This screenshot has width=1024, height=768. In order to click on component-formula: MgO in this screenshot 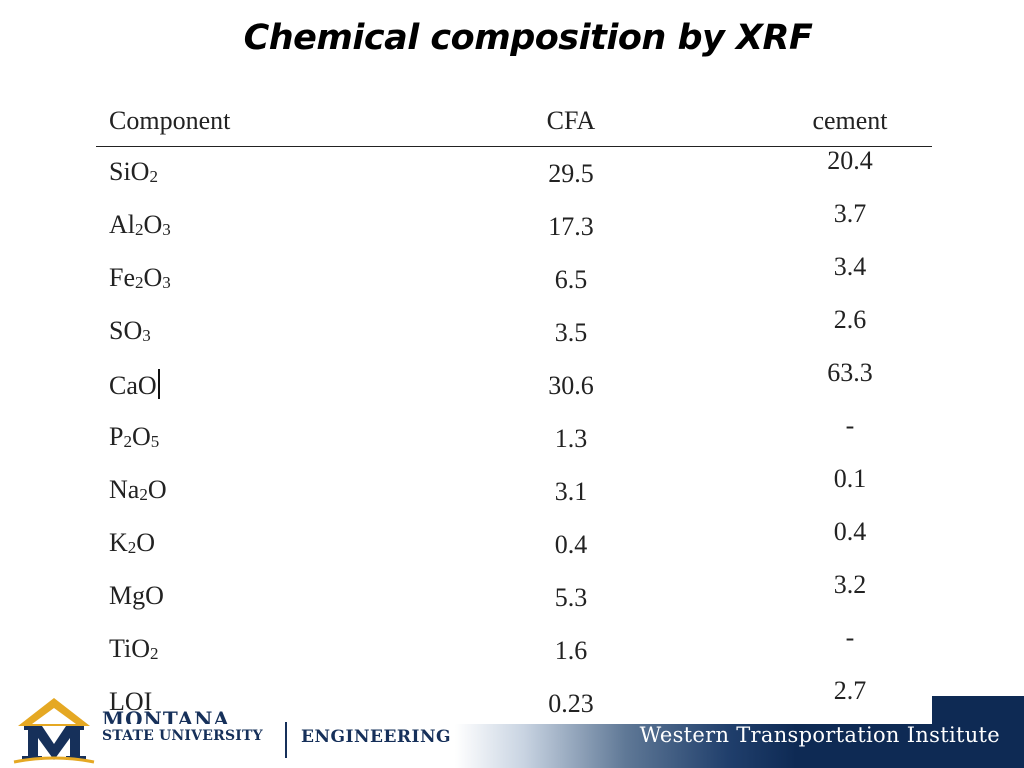, I will do `click(136, 595)`.